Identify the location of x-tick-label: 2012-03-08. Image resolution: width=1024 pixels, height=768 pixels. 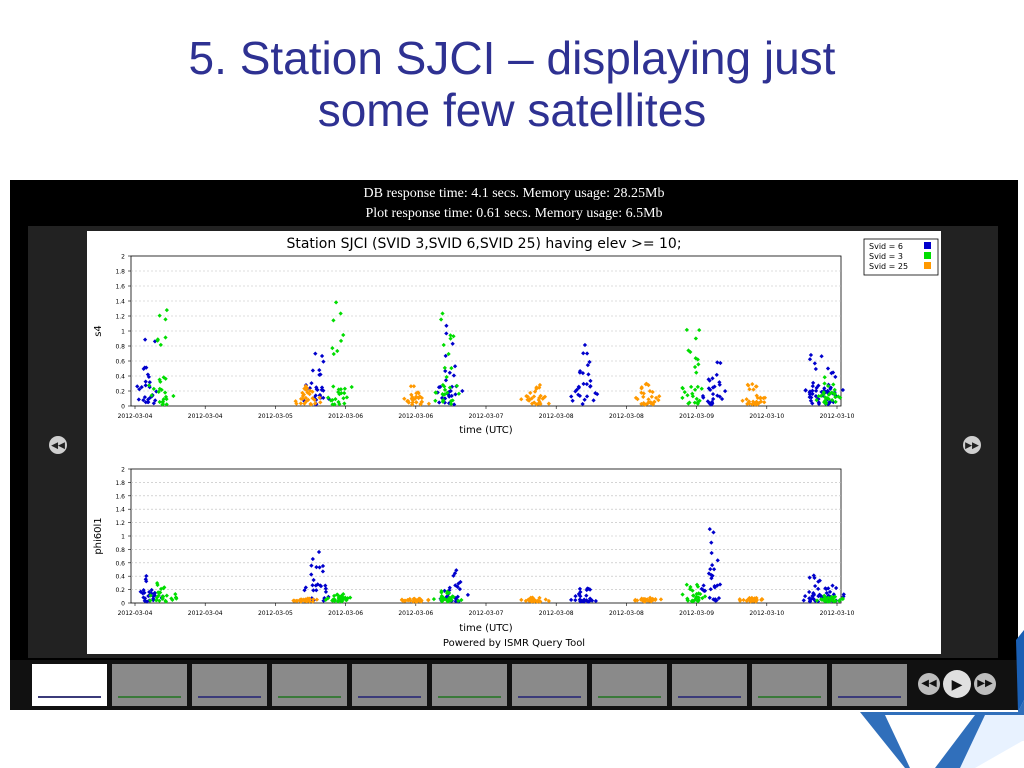
(556, 416).